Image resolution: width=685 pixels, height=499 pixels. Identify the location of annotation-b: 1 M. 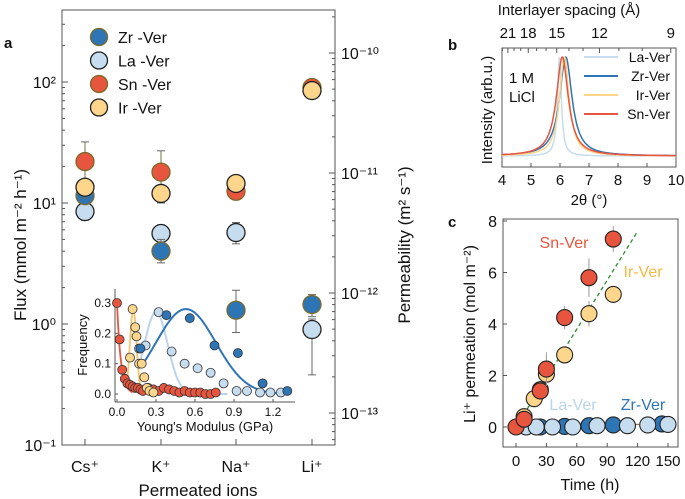
(521, 78).